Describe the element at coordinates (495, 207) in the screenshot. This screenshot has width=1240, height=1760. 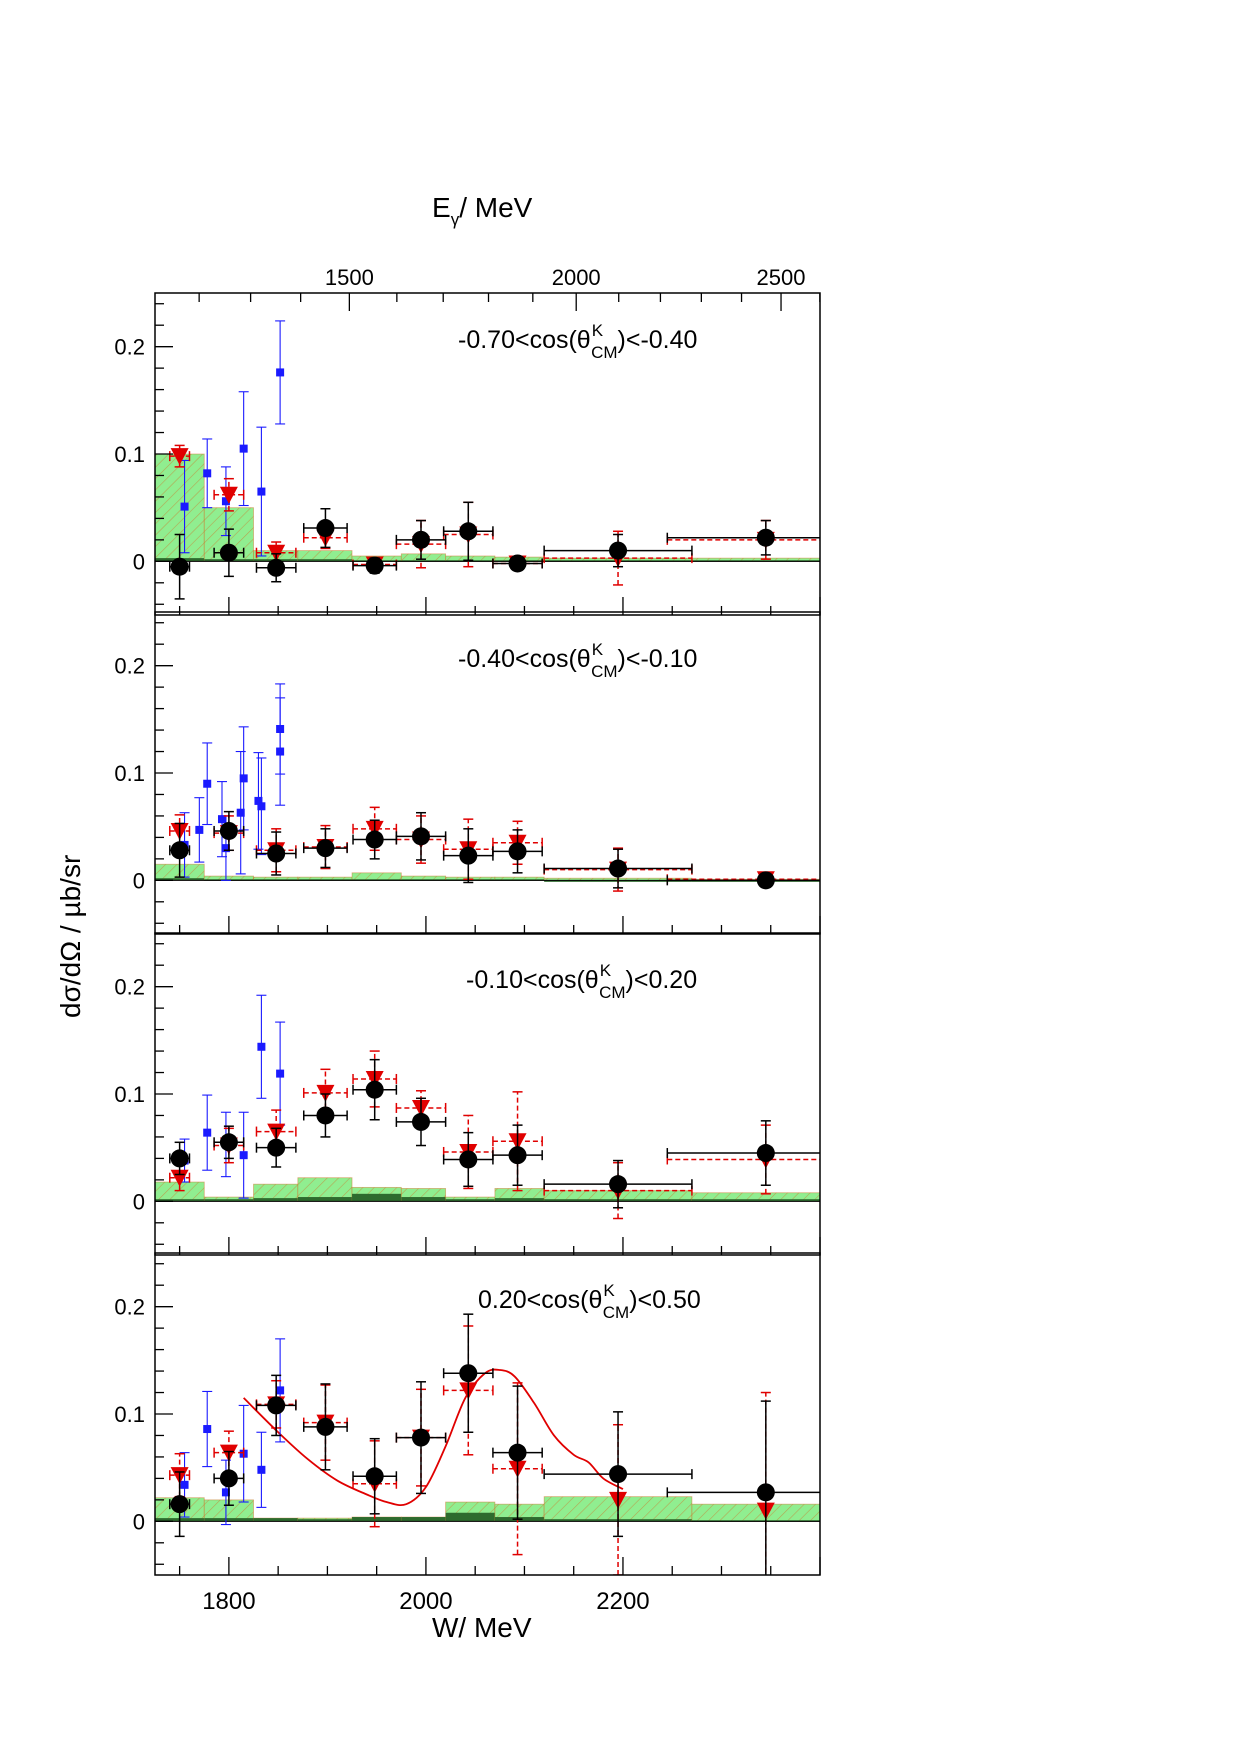
I see `top-axis-title-rest: / MeV` at that location.